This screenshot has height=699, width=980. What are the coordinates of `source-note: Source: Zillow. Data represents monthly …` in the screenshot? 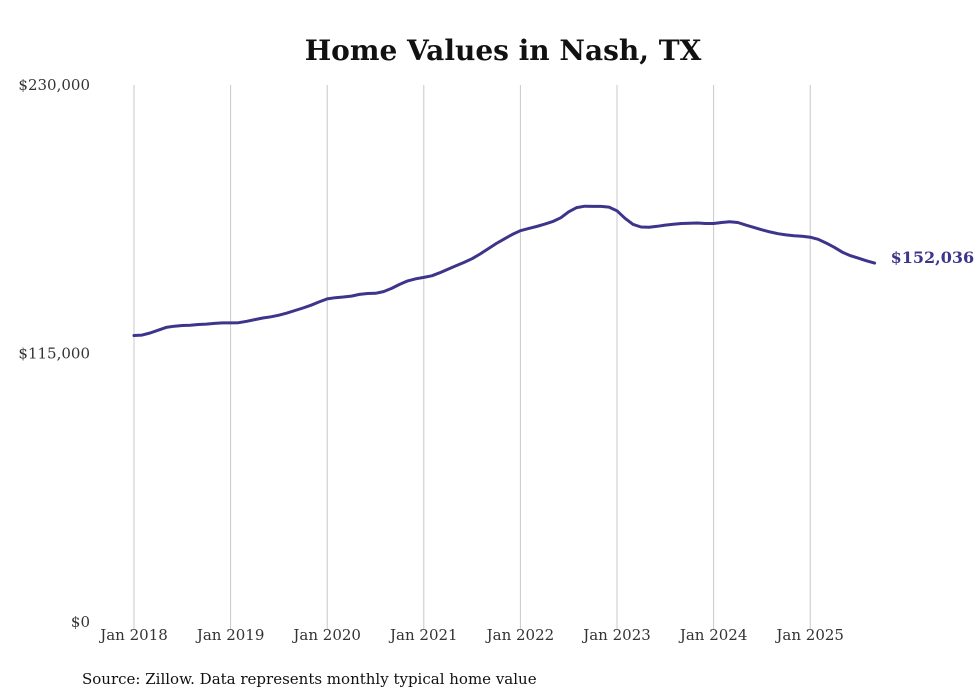 It's located at (309, 679).